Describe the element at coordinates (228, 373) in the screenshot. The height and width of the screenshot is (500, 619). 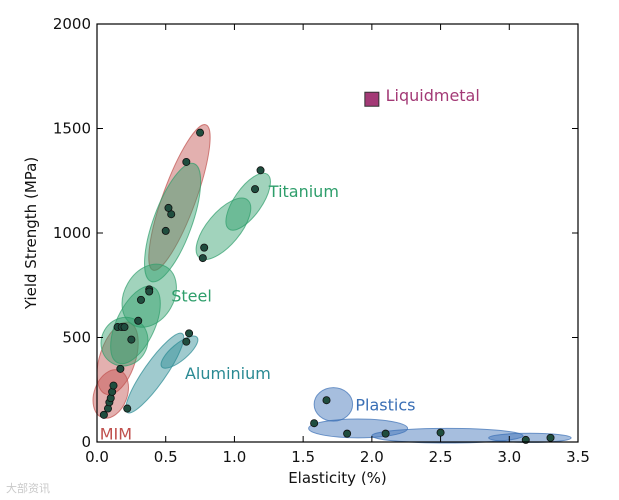
I see `aluminium-label: Aluminium` at that location.